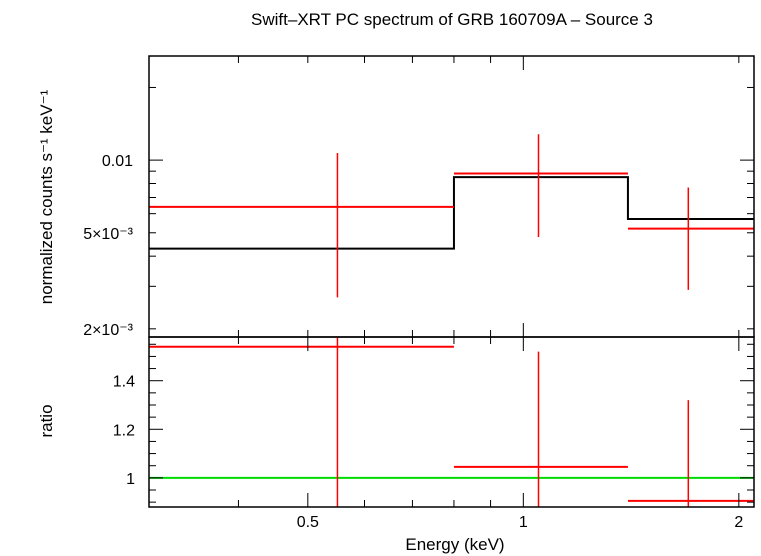 This screenshot has width=761, height=556. Describe the element at coordinates (124, 430) in the screenshot. I see `y-tick-label-ratio: 1.2` at that location.